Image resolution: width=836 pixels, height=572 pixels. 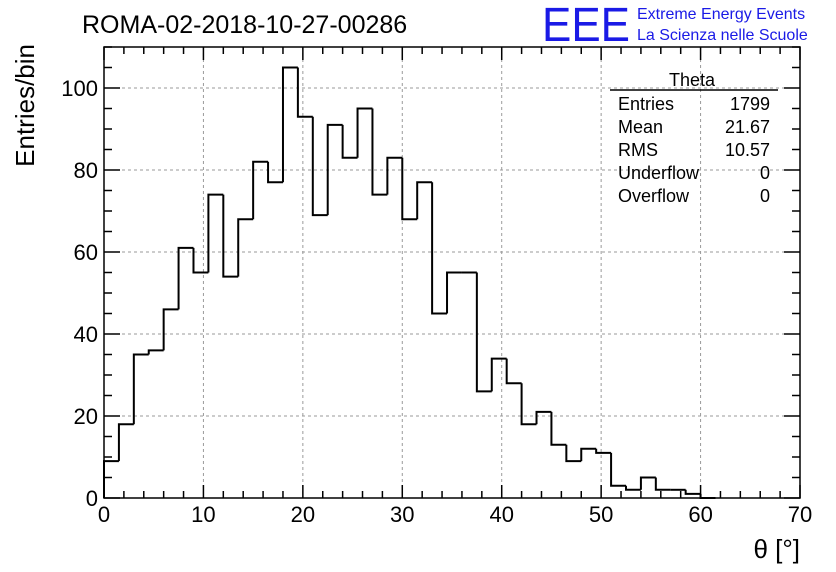 What do you see at coordinates (638, 150) in the screenshot?
I see `stats-row-label: RMS` at bounding box center [638, 150].